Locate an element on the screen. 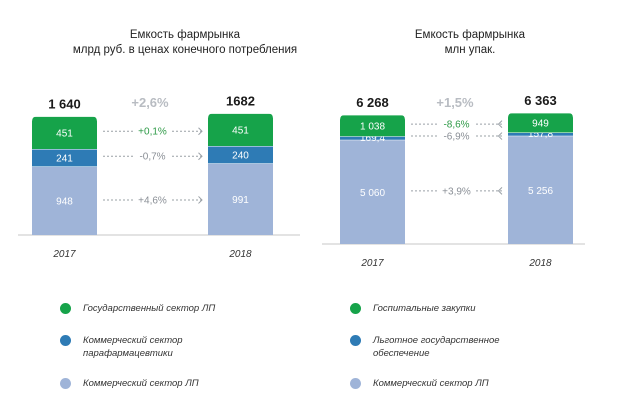 Image resolution: width=620 pixels, height=405 pixels. legend-right-item-0: Госпитальные закупки is located at coordinates (441, 308).